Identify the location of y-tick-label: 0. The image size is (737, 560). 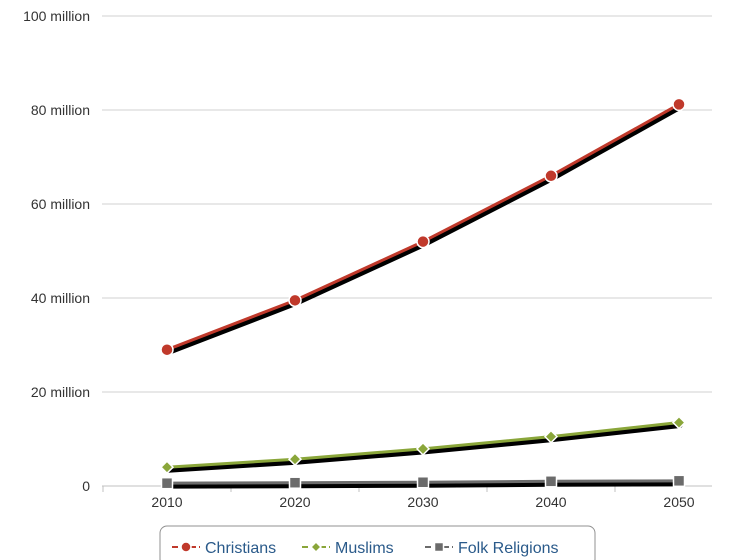
(86, 486).